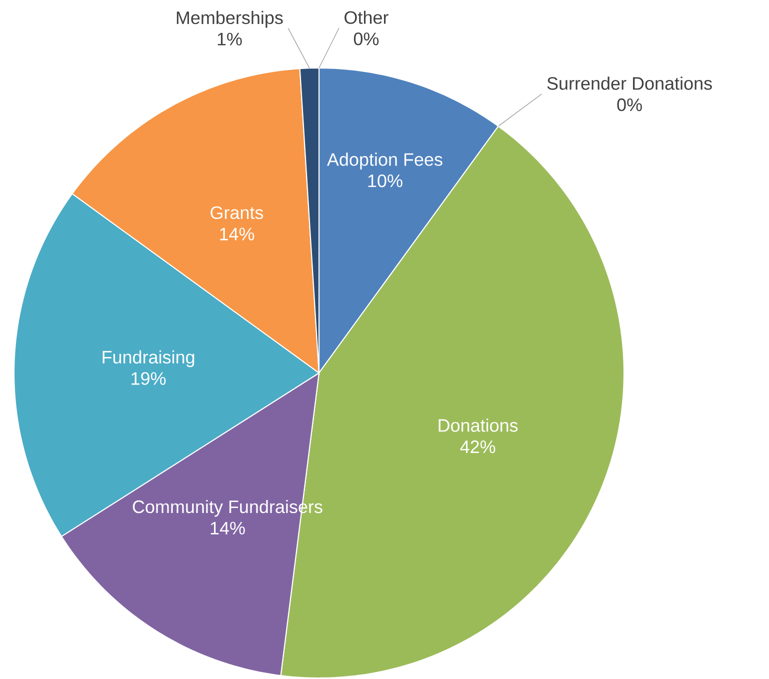  I want to click on slice-label: Memberships, so click(229, 19).